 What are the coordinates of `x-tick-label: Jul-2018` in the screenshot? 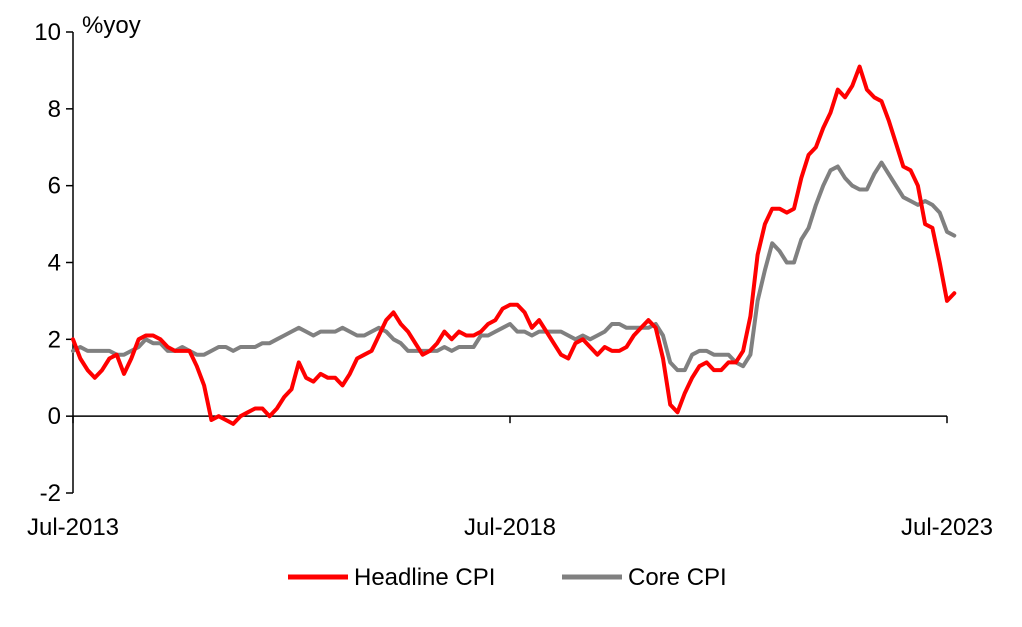 It's located at (510, 527).